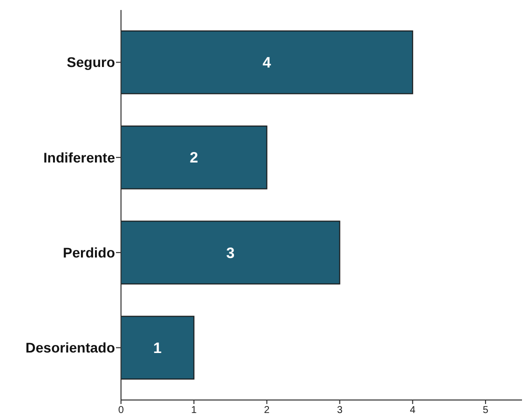 This screenshot has height=416, width=524. I want to click on x-tick-label: 2, so click(267, 410).